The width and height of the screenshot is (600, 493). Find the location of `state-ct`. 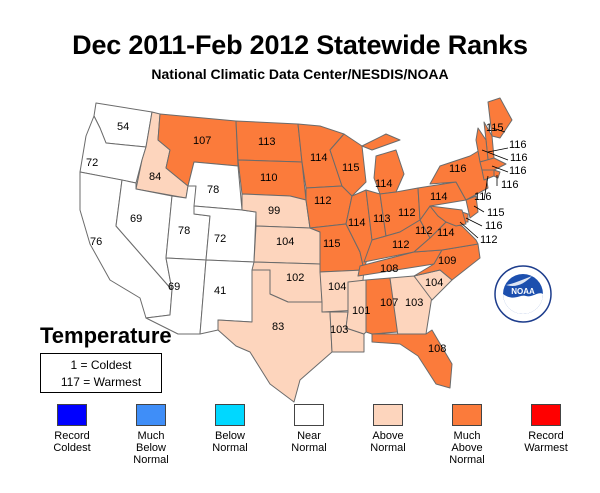

state-ct is located at coordinates (488, 175).